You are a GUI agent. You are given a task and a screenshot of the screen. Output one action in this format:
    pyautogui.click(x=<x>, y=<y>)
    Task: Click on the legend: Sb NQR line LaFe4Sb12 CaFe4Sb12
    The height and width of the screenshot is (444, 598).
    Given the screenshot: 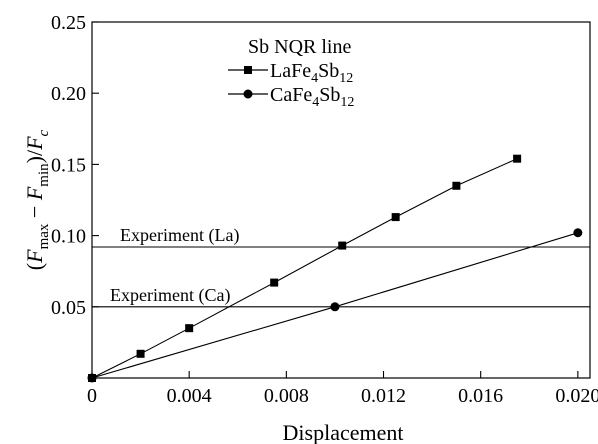 What is the action you would take?
    pyautogui.click(x=291, y=73)
    